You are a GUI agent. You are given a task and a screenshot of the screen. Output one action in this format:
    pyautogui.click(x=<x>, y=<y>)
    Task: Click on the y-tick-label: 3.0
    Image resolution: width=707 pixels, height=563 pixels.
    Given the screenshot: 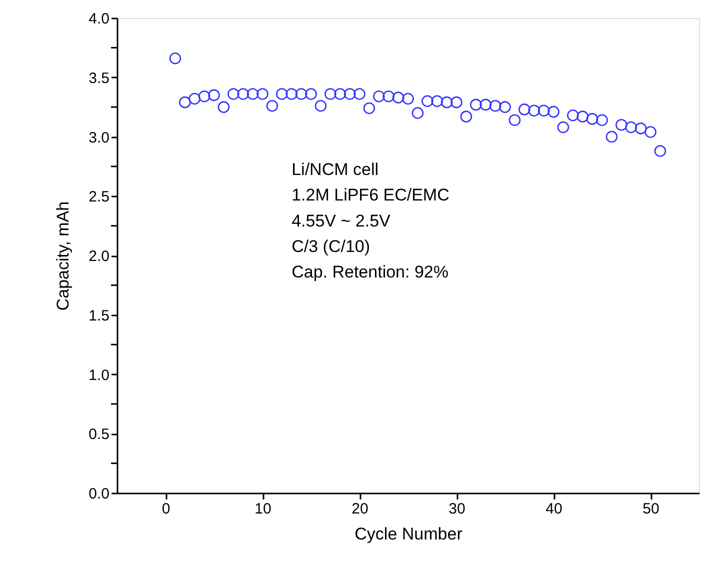 What is the action you would take?
    pyautogui.click(x=99, y=137)
    